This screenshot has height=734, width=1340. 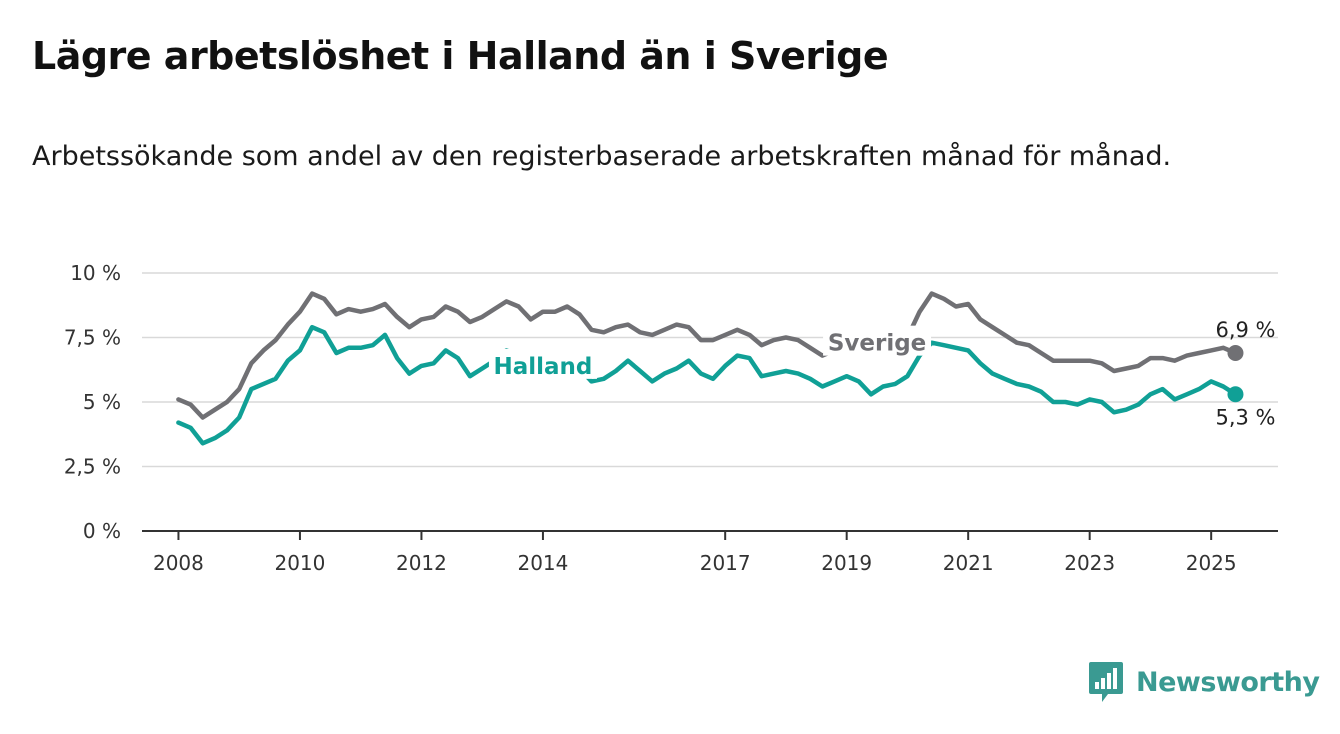 I want to click on y-tick-label: 5 %, so click(x=102, y=402).